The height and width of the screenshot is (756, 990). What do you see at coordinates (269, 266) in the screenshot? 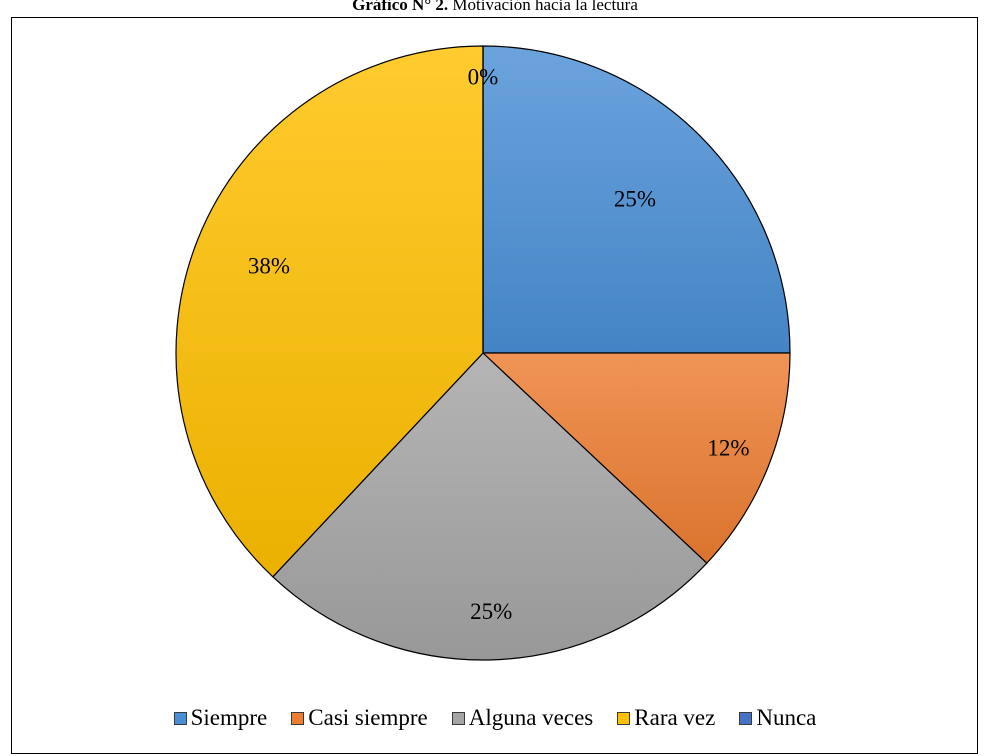
I see `data-label-rara-vez: 38%` at bounding box center [269, 266].